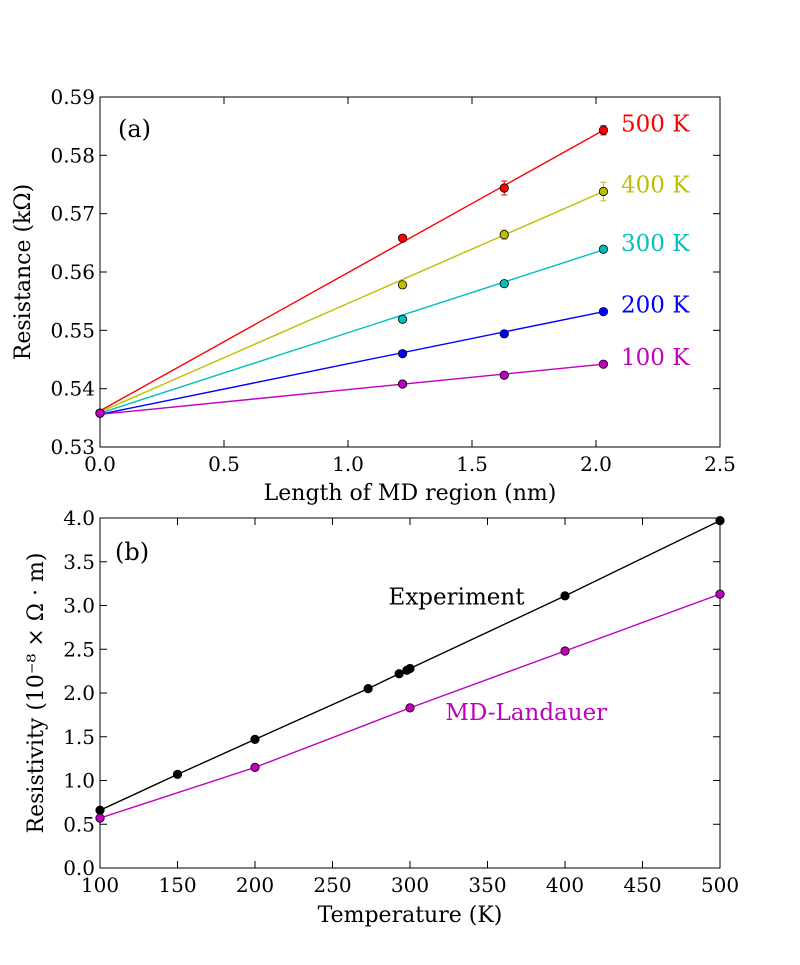 The image size is (800, 965). What do you see at coordinates (79, 606) in the screenshot?
I see `panel-b-y-tick-label: 3.0` at bounding box center [79, 606].